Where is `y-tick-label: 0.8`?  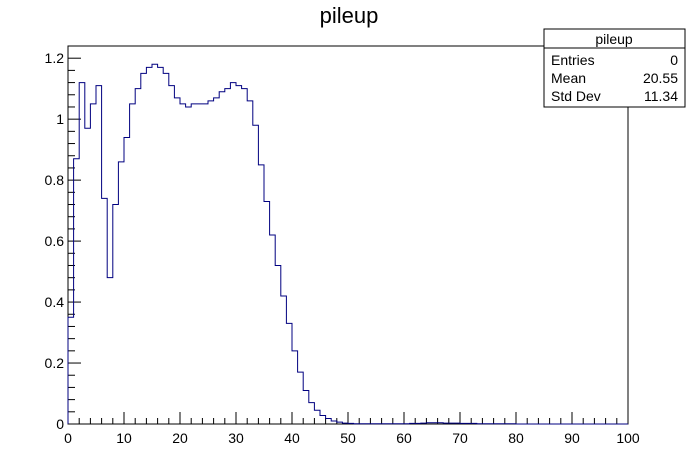 y-tick-label: 0.8 is located at coordinates (55, 180).